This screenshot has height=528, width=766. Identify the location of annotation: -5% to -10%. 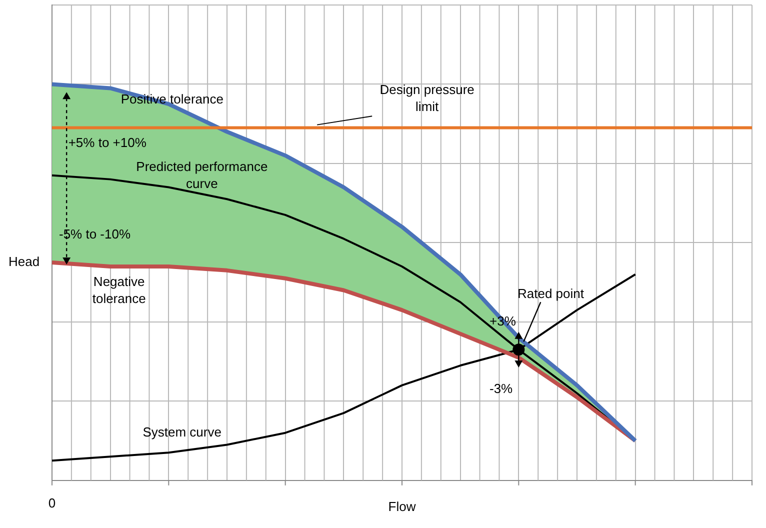
(95, 234).